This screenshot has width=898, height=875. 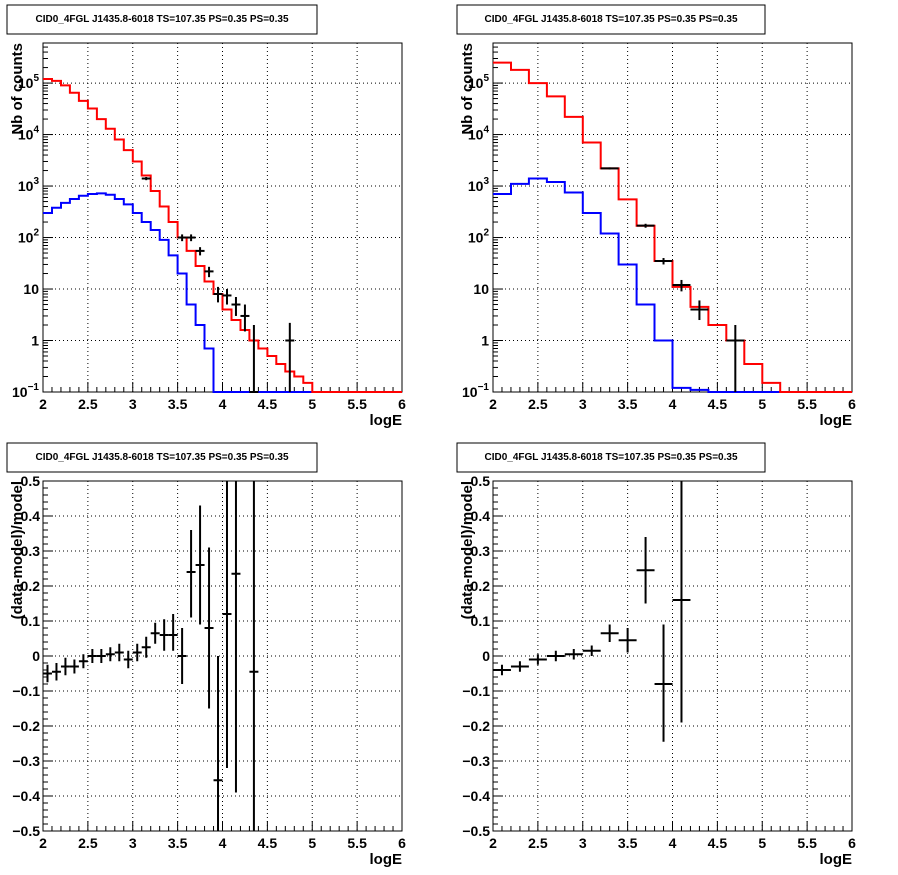 I want to click on y-axis-title: Nb of counts, so click(x=467, y=89).